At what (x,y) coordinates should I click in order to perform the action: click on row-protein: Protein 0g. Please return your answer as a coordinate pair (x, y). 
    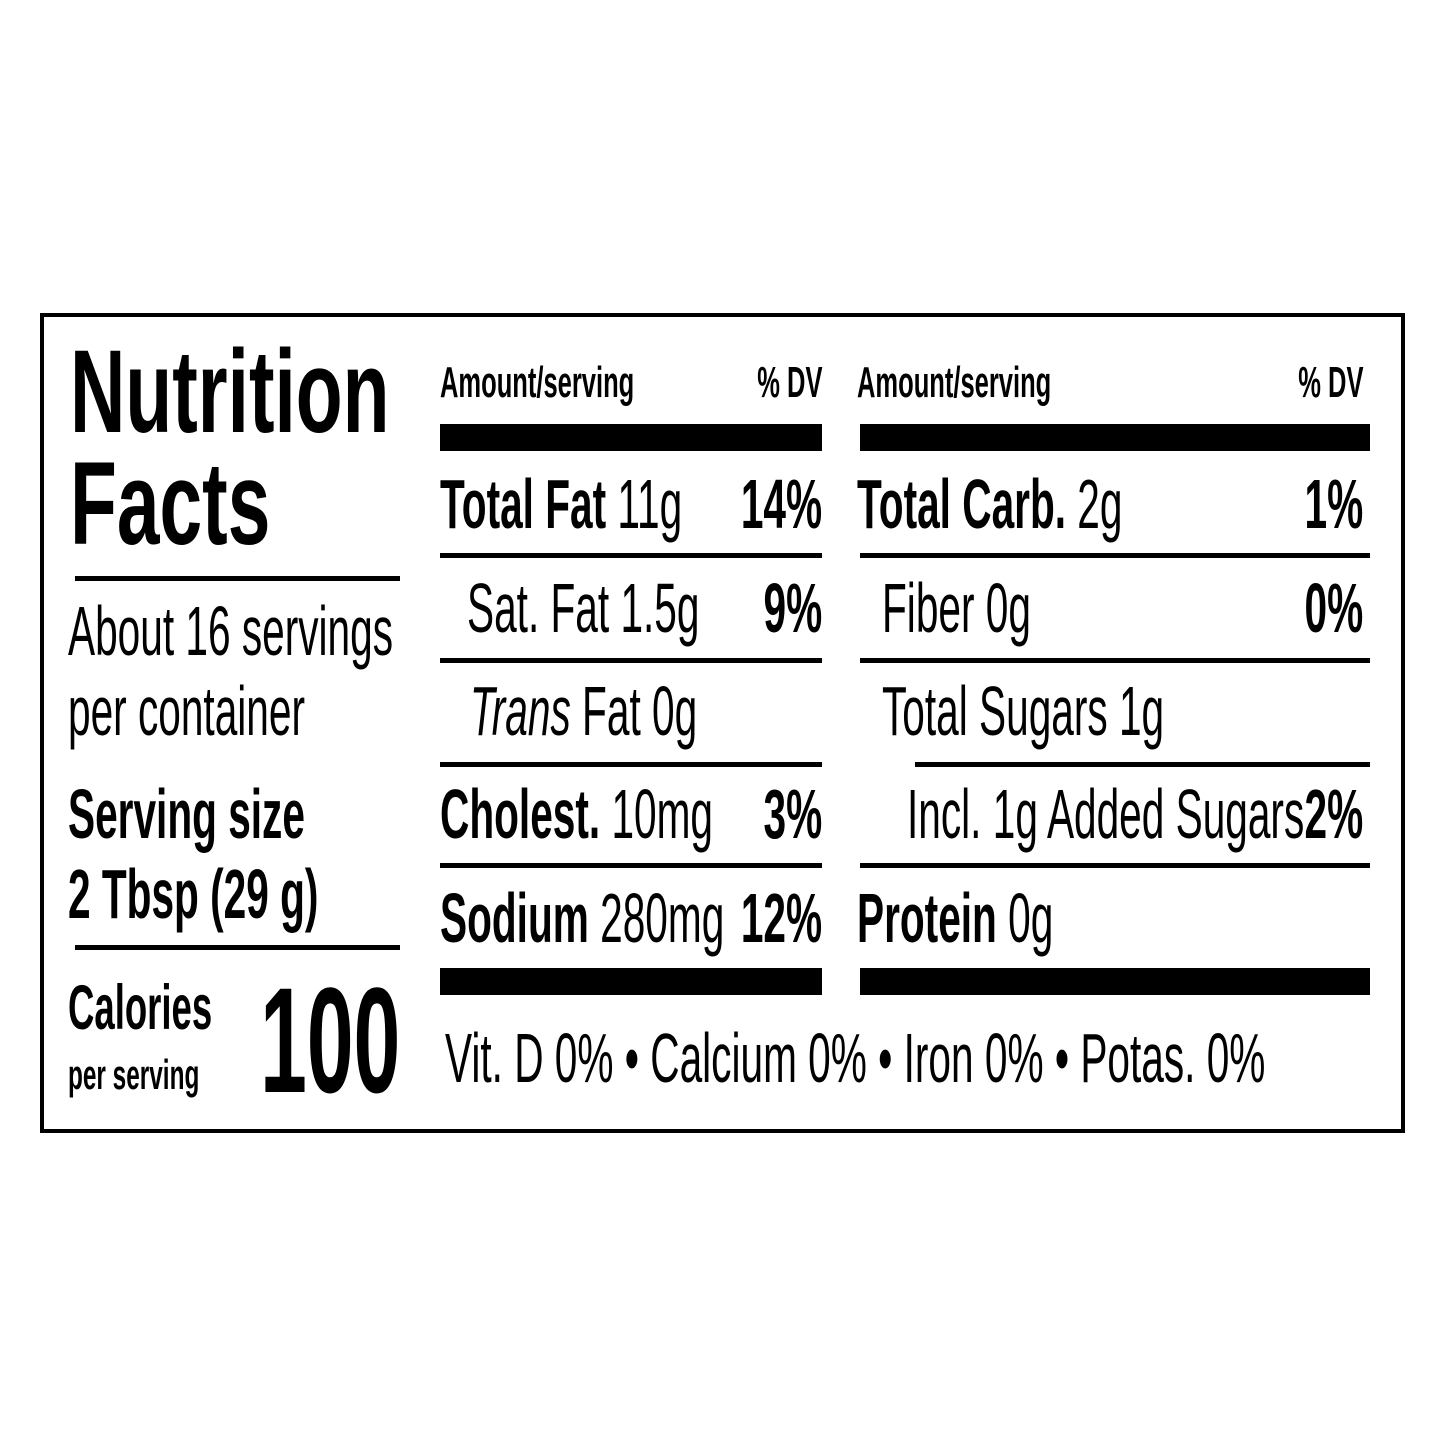
    Looking at the image, I should click on (955, 918).